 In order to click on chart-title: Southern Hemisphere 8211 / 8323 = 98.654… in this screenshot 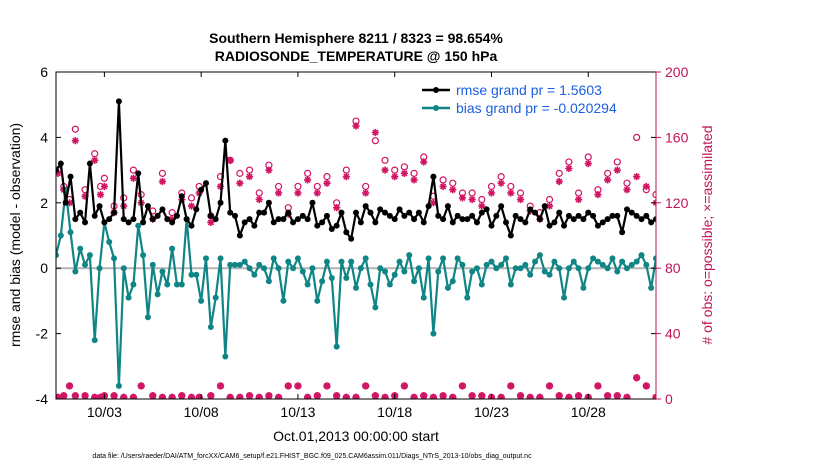, I will do `click(356, 38)`.